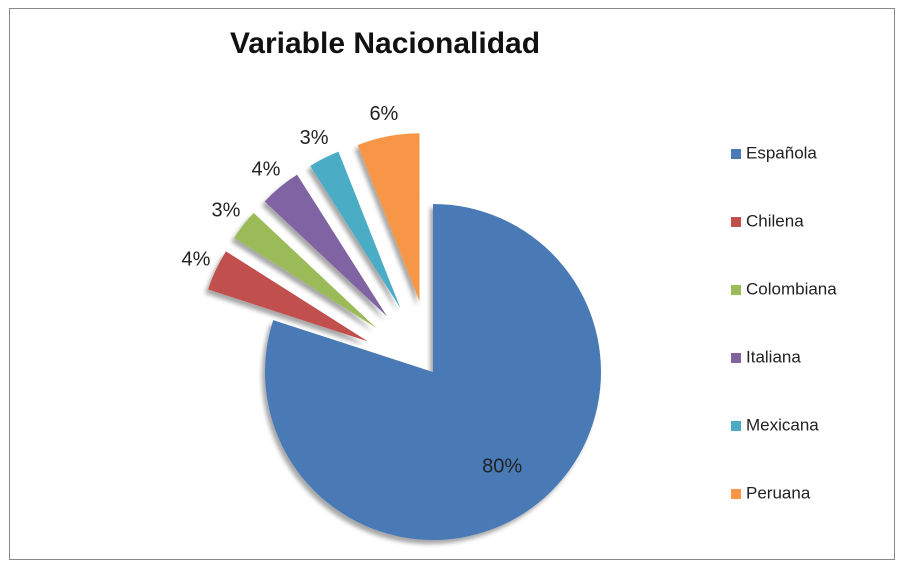  Describe the element at coordinates (778, 492) in the screenshot. I see `legend-label: Peruana` at that location.